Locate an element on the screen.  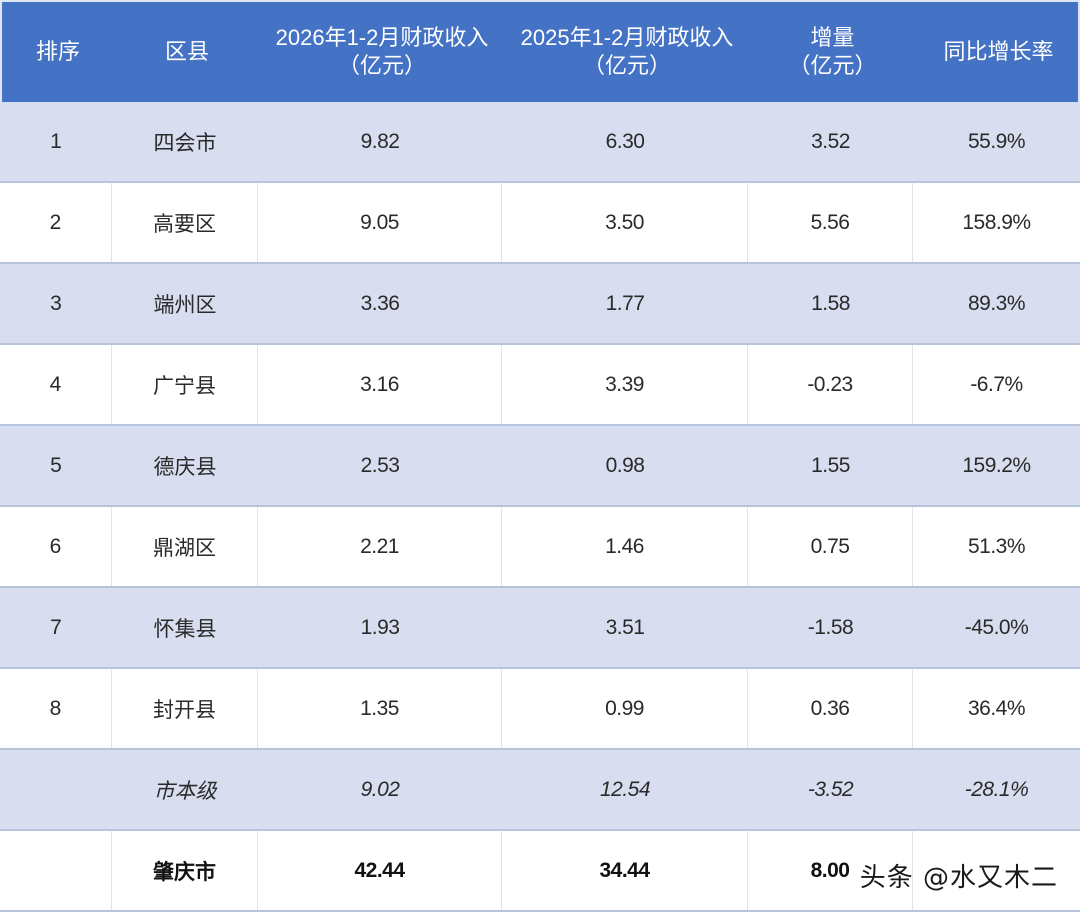
header-district: 区县 is located at coordinates (186, 51).